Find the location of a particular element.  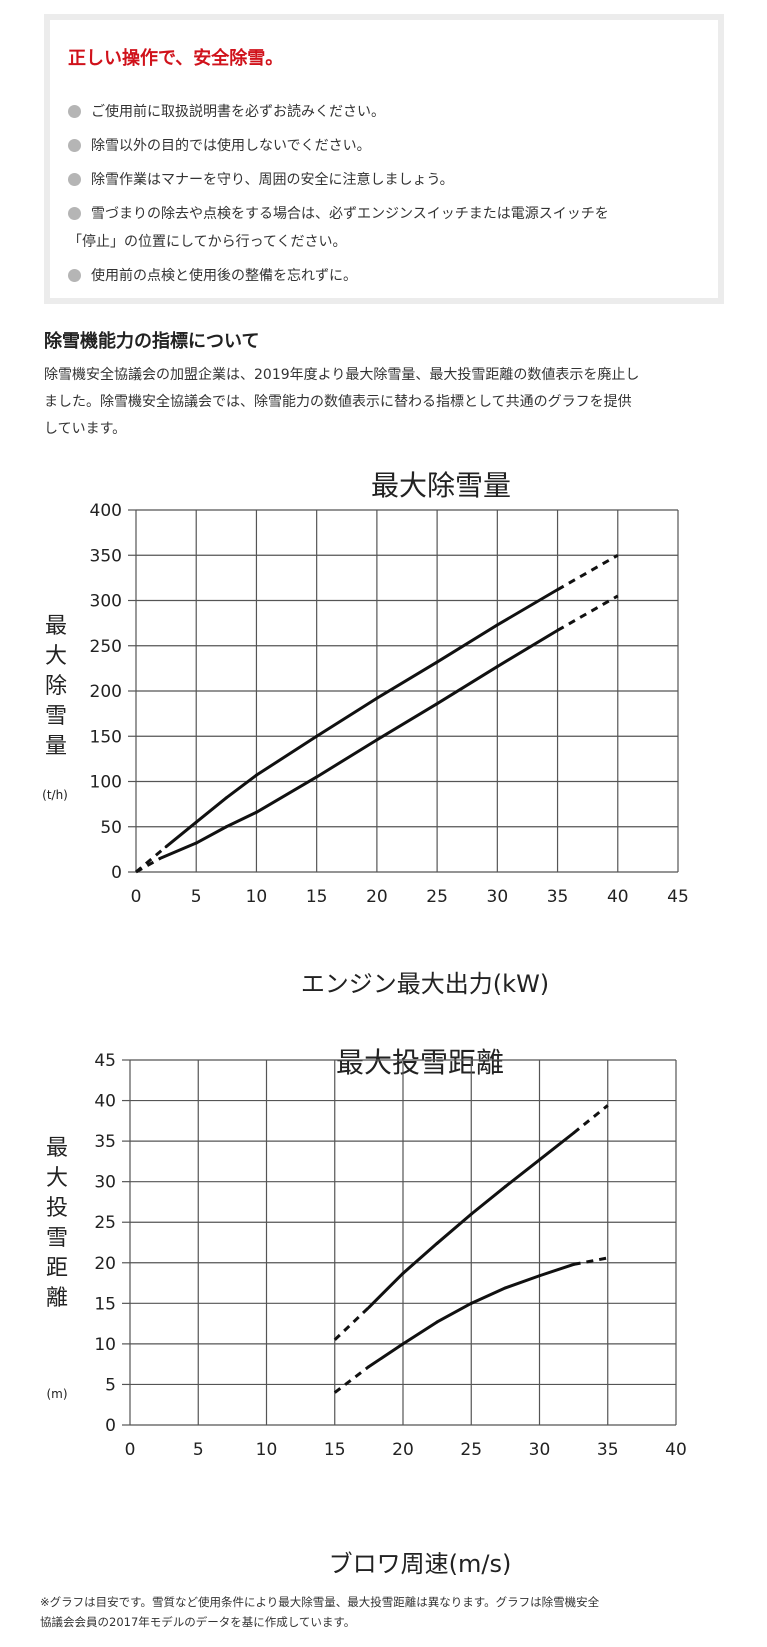

y-axis-label-char: 量 is located at coordinates (56, 746).